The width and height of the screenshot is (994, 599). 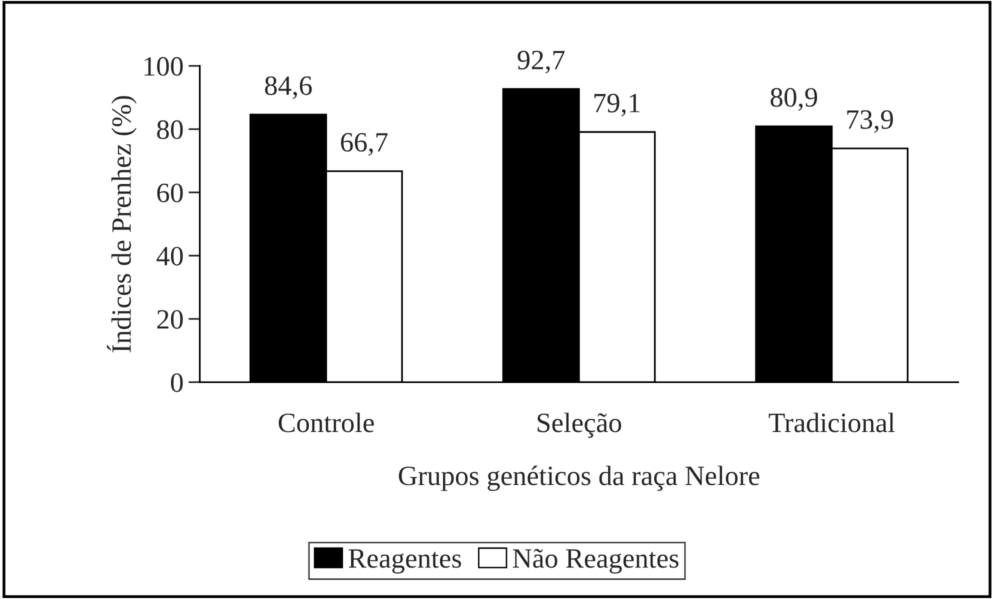 I want to click on y-tick-label: 0, so click(x=176, y=382).